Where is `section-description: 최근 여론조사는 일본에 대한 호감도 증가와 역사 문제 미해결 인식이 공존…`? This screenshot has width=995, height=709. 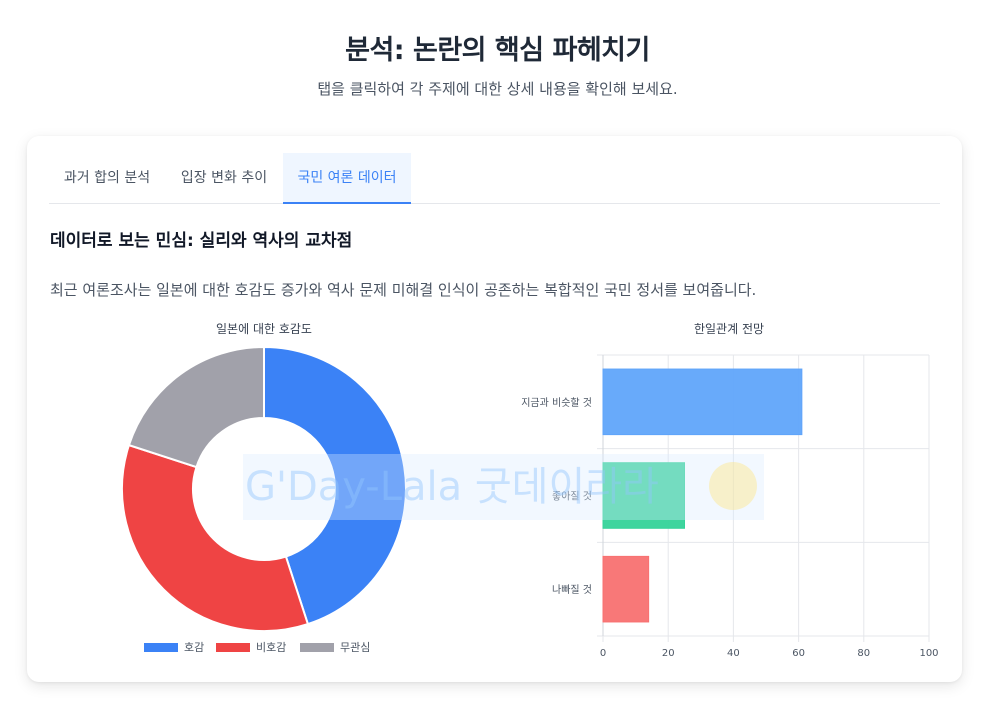
section-description: 최근 여론조사는 일본에 대한 호감도 증가와 역사 문제 미해결 인식이 공존… is located at coordinates (403, 290).